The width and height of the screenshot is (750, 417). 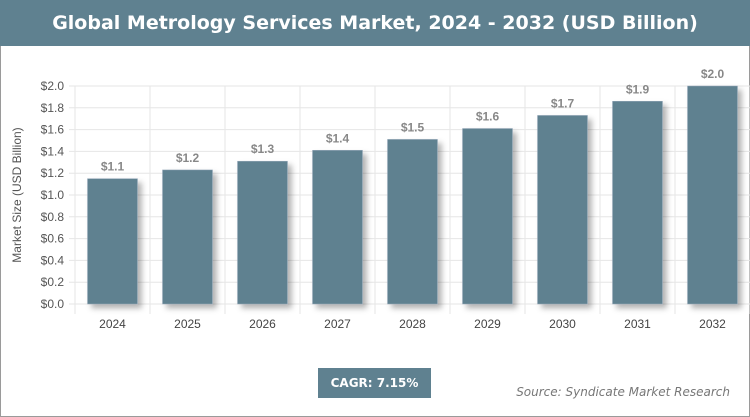 I want to click on x-tick-label: 2029, so click(x=487, y=324).